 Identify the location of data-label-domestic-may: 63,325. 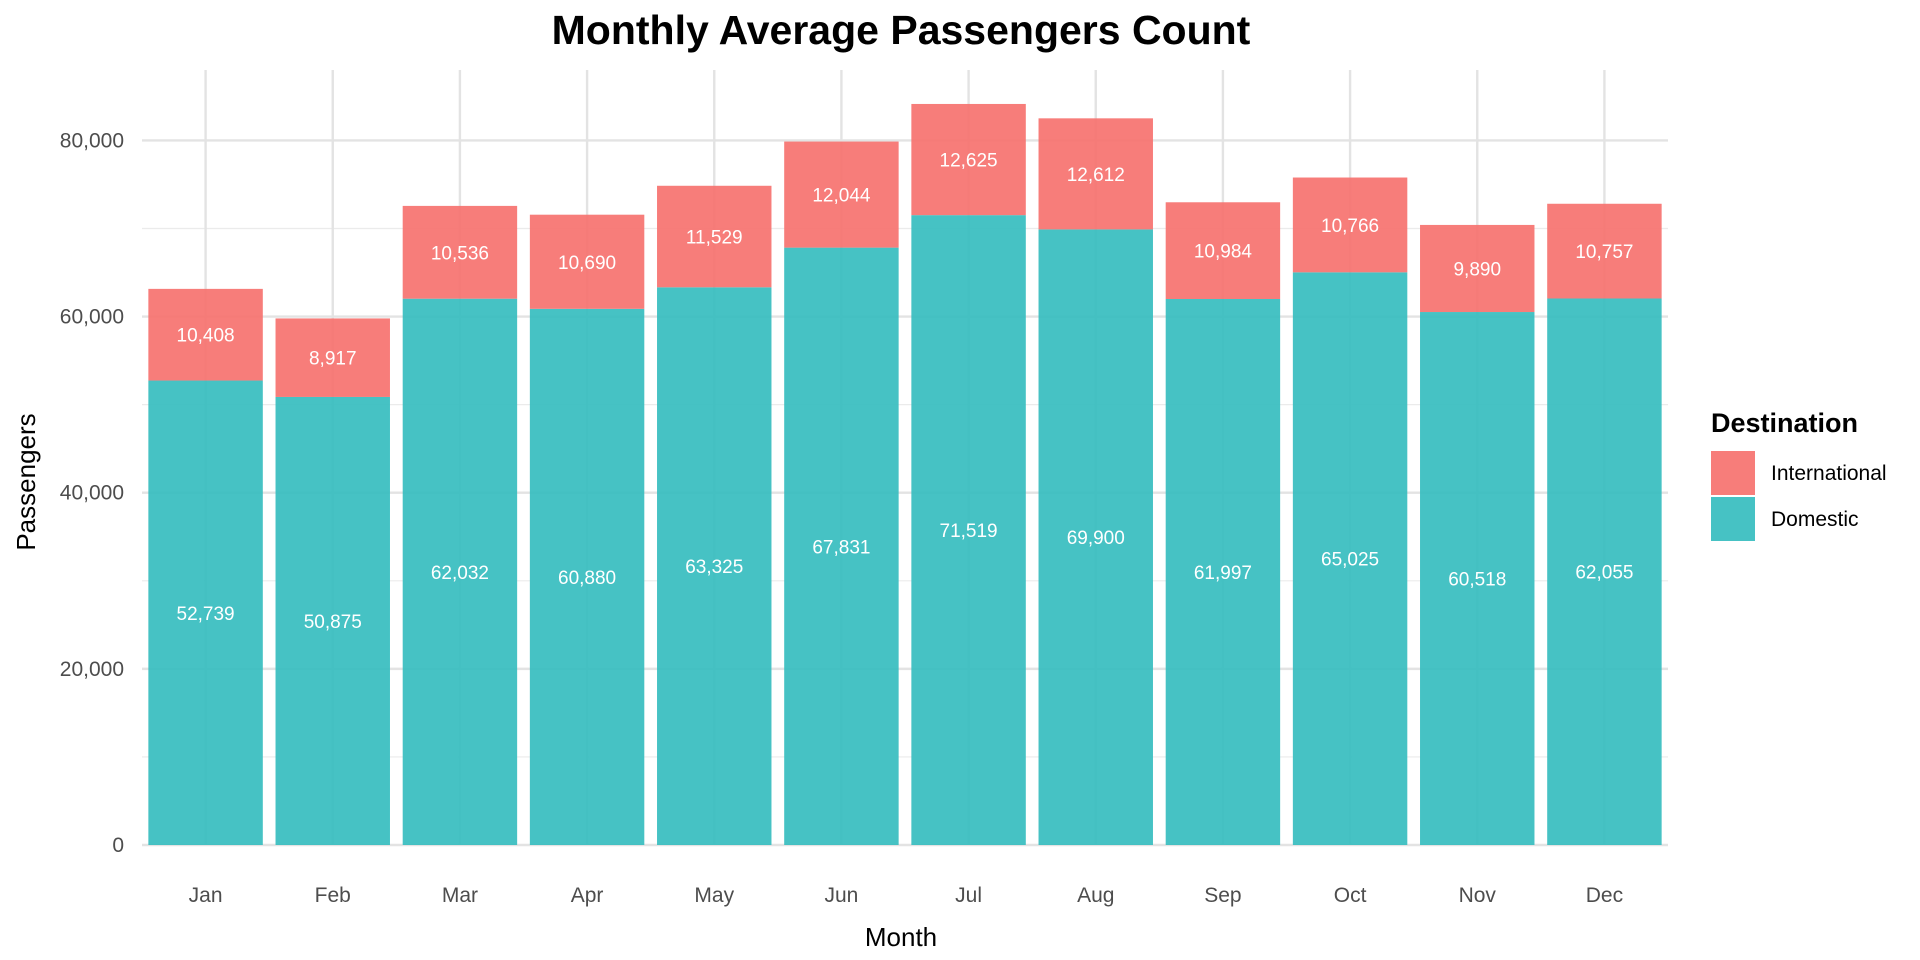
(714, 567).